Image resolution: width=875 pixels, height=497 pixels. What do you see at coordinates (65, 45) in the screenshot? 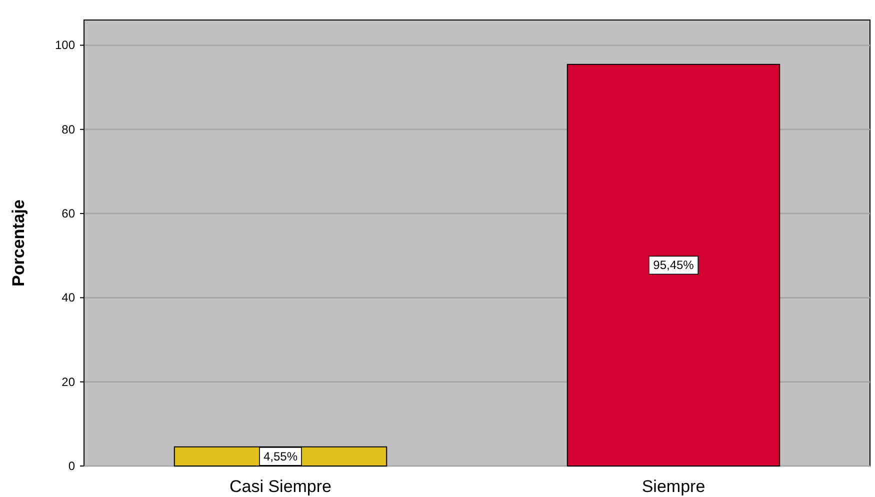
I see `y-tick-label: 100` at bounding box center [65, 45].